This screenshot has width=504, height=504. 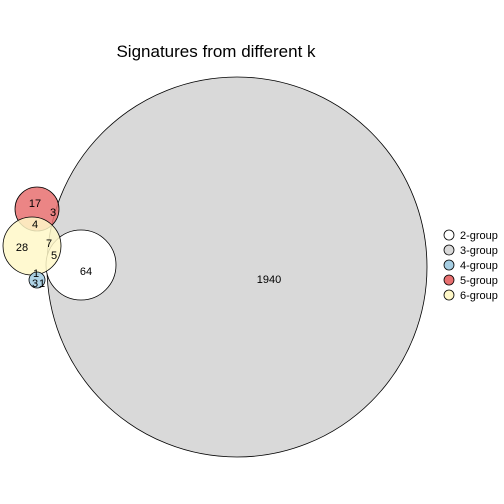 I want to click on region-count-3-only: 1940, so click(x=269, y=280).